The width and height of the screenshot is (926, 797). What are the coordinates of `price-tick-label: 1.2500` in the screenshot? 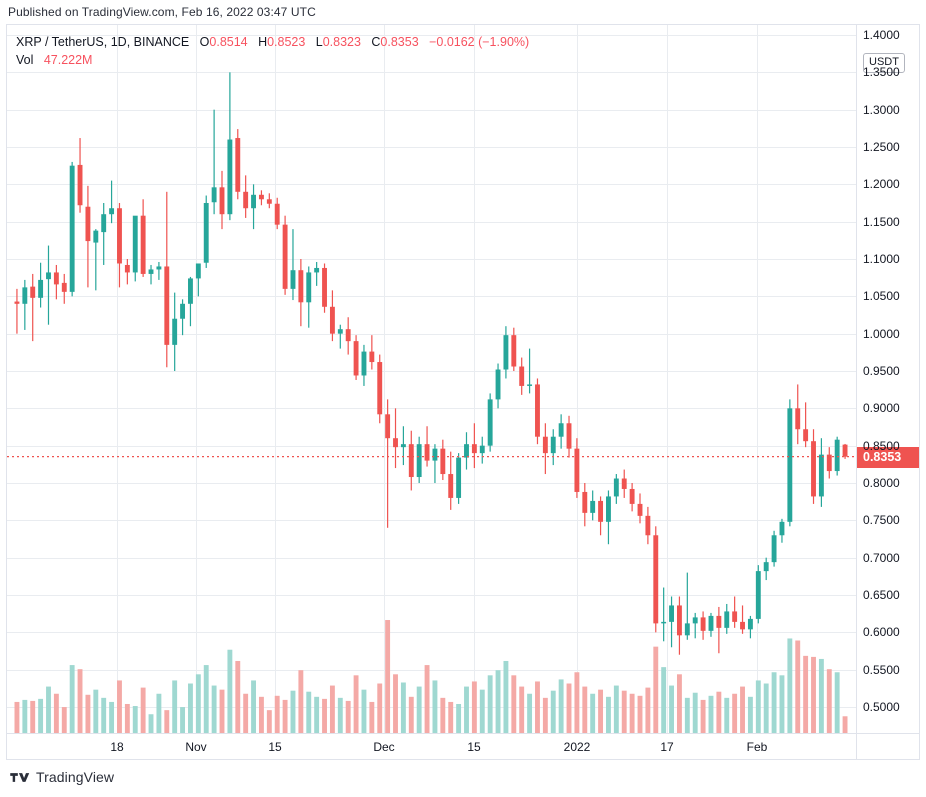 It's located at (881, 147).